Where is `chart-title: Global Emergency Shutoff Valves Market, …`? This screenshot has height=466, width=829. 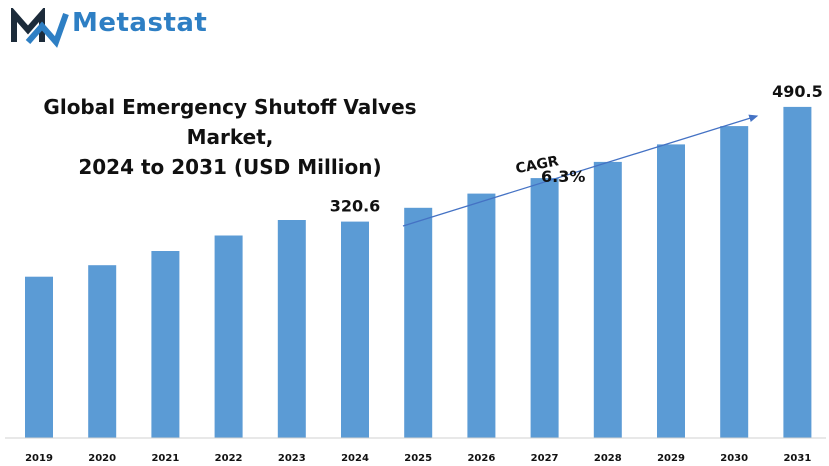
chart-title: Global Emergency Shutoff Valves Market, … is located at coordinates (230, 137).